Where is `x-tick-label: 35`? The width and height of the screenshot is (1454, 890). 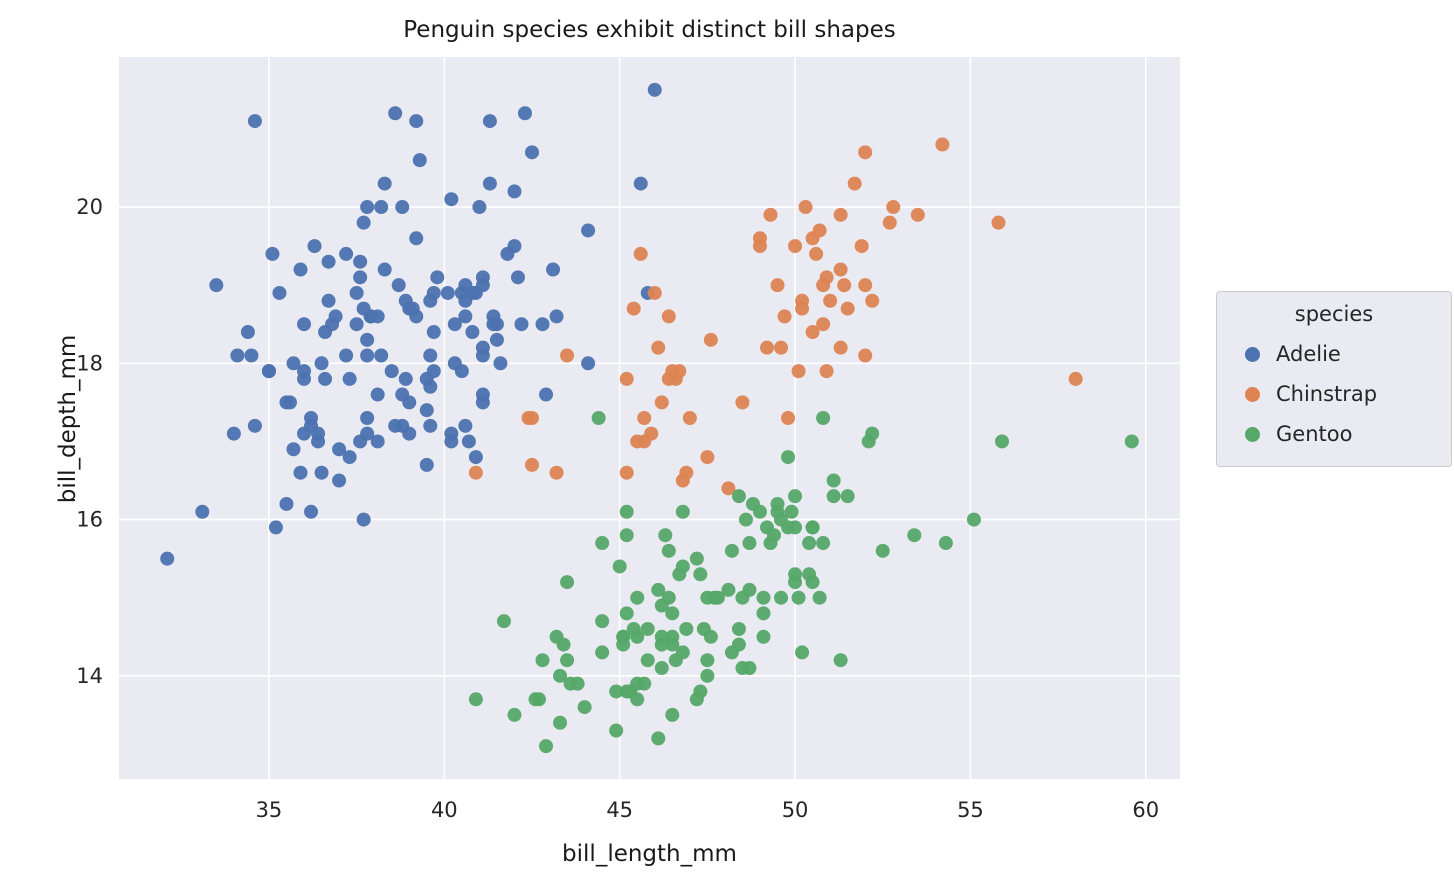 x-tick-label: 35 is located at coordinates (269, 810).